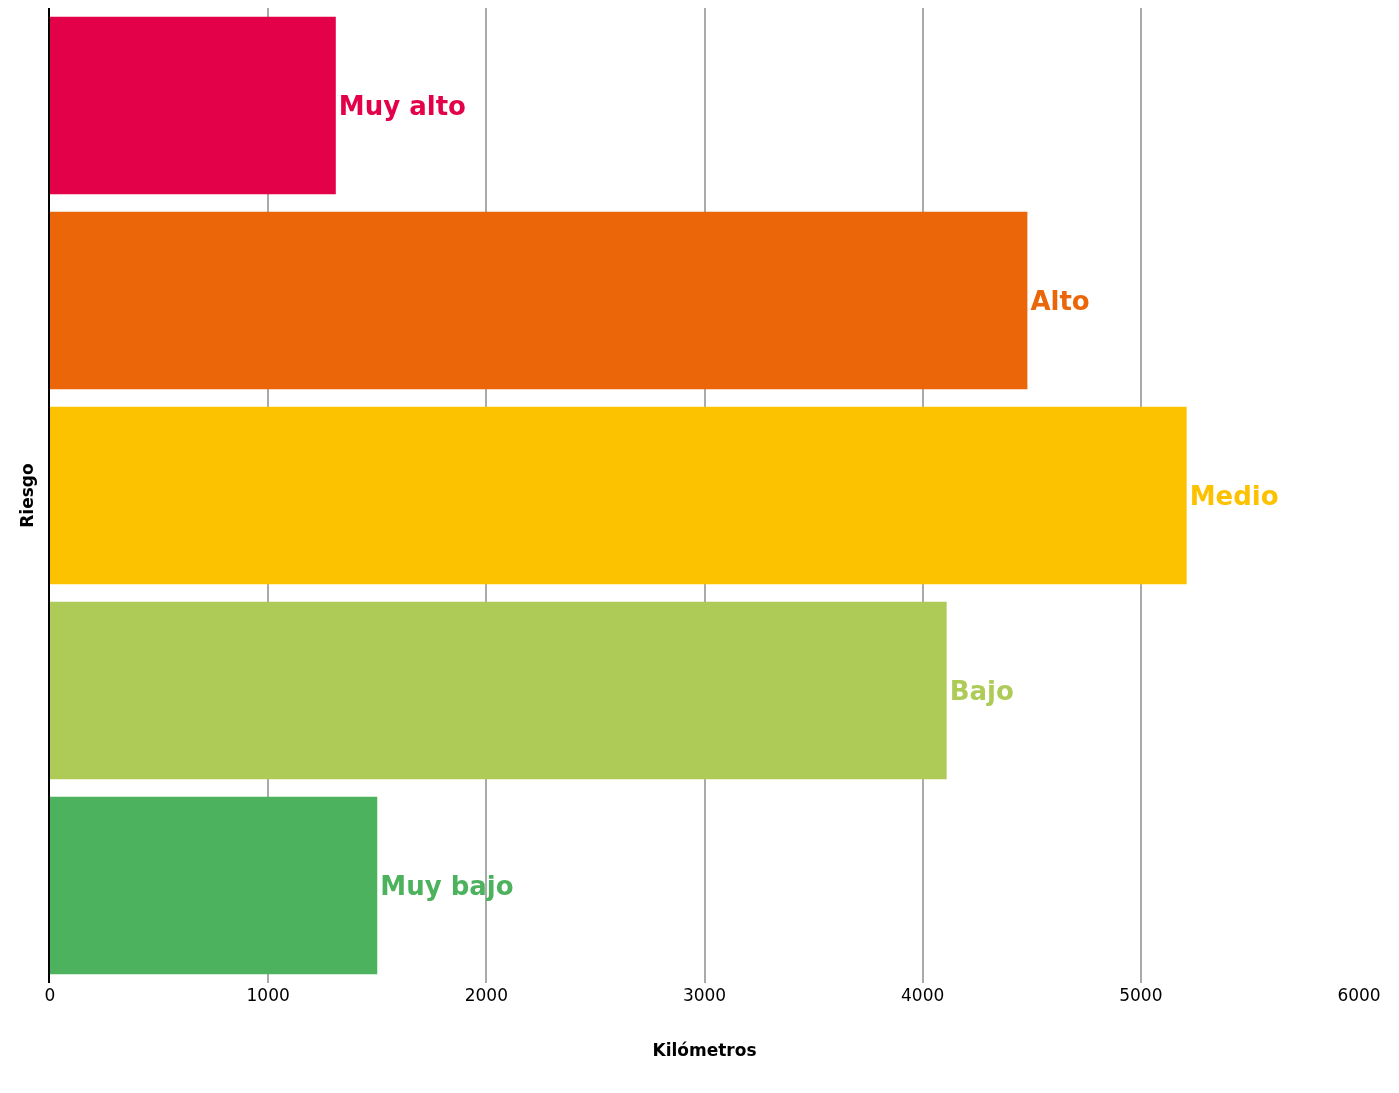 Image resolution: width=1399 pixels, height=1093 pixels. Describe the element at coordinates (1234, 495) in the screenshot. I see `y-tick-label: Medio` at that location.